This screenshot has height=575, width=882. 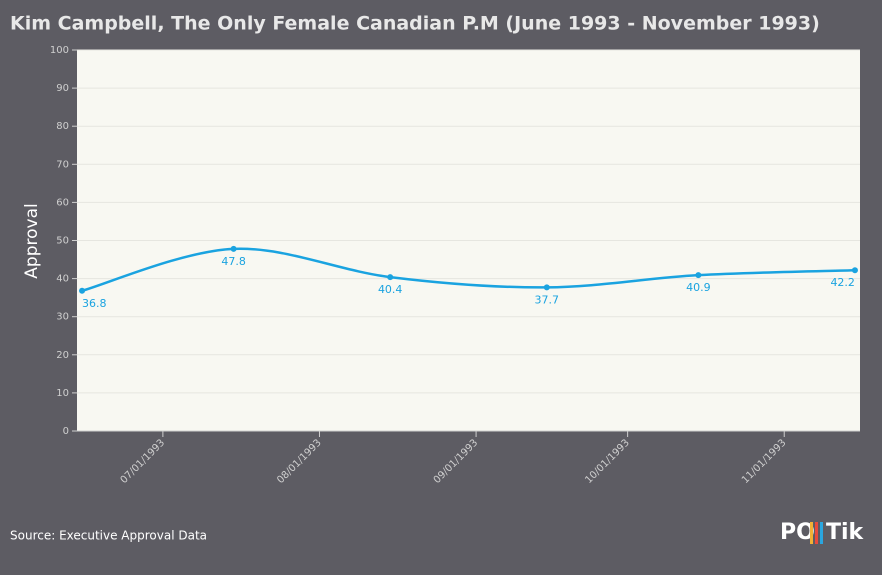 What do you see at coordinates (547, 299) in the screenshot?
I see `data-label: 37.7` at bounding box center [547, 299].